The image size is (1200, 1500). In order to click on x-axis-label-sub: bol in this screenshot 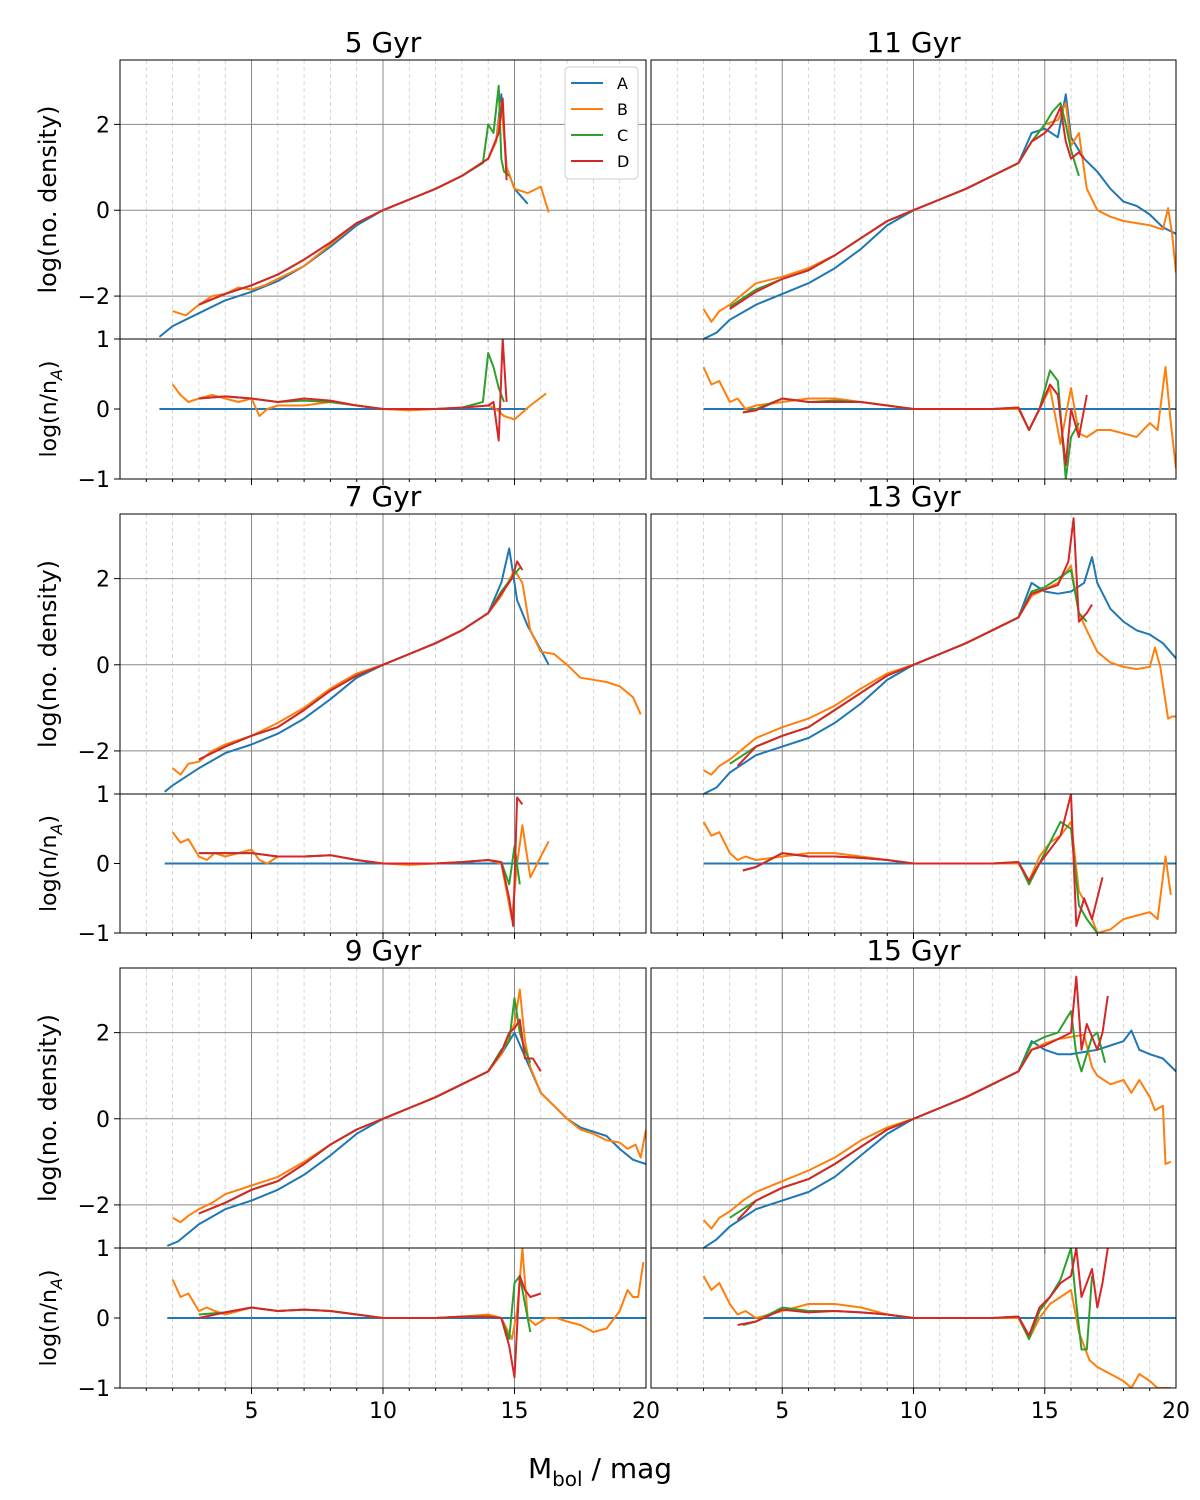, I will do `click(567, 1479)`.